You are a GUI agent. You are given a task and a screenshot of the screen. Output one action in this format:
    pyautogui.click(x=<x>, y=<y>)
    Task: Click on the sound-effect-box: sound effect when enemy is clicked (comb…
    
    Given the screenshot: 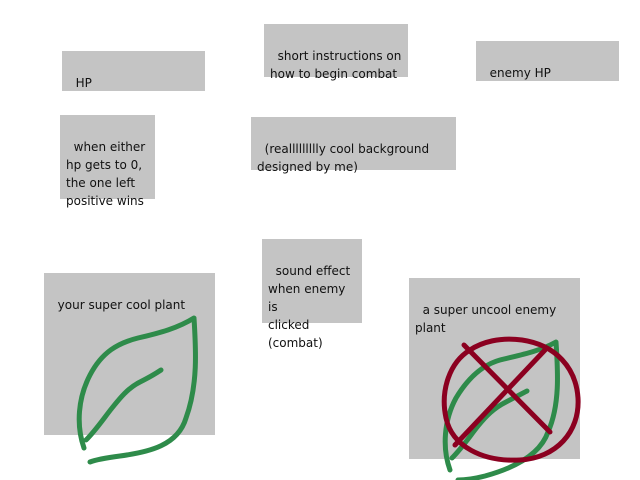 What is the action you would take?
    pyautogui.click(x=312, y=294)
    